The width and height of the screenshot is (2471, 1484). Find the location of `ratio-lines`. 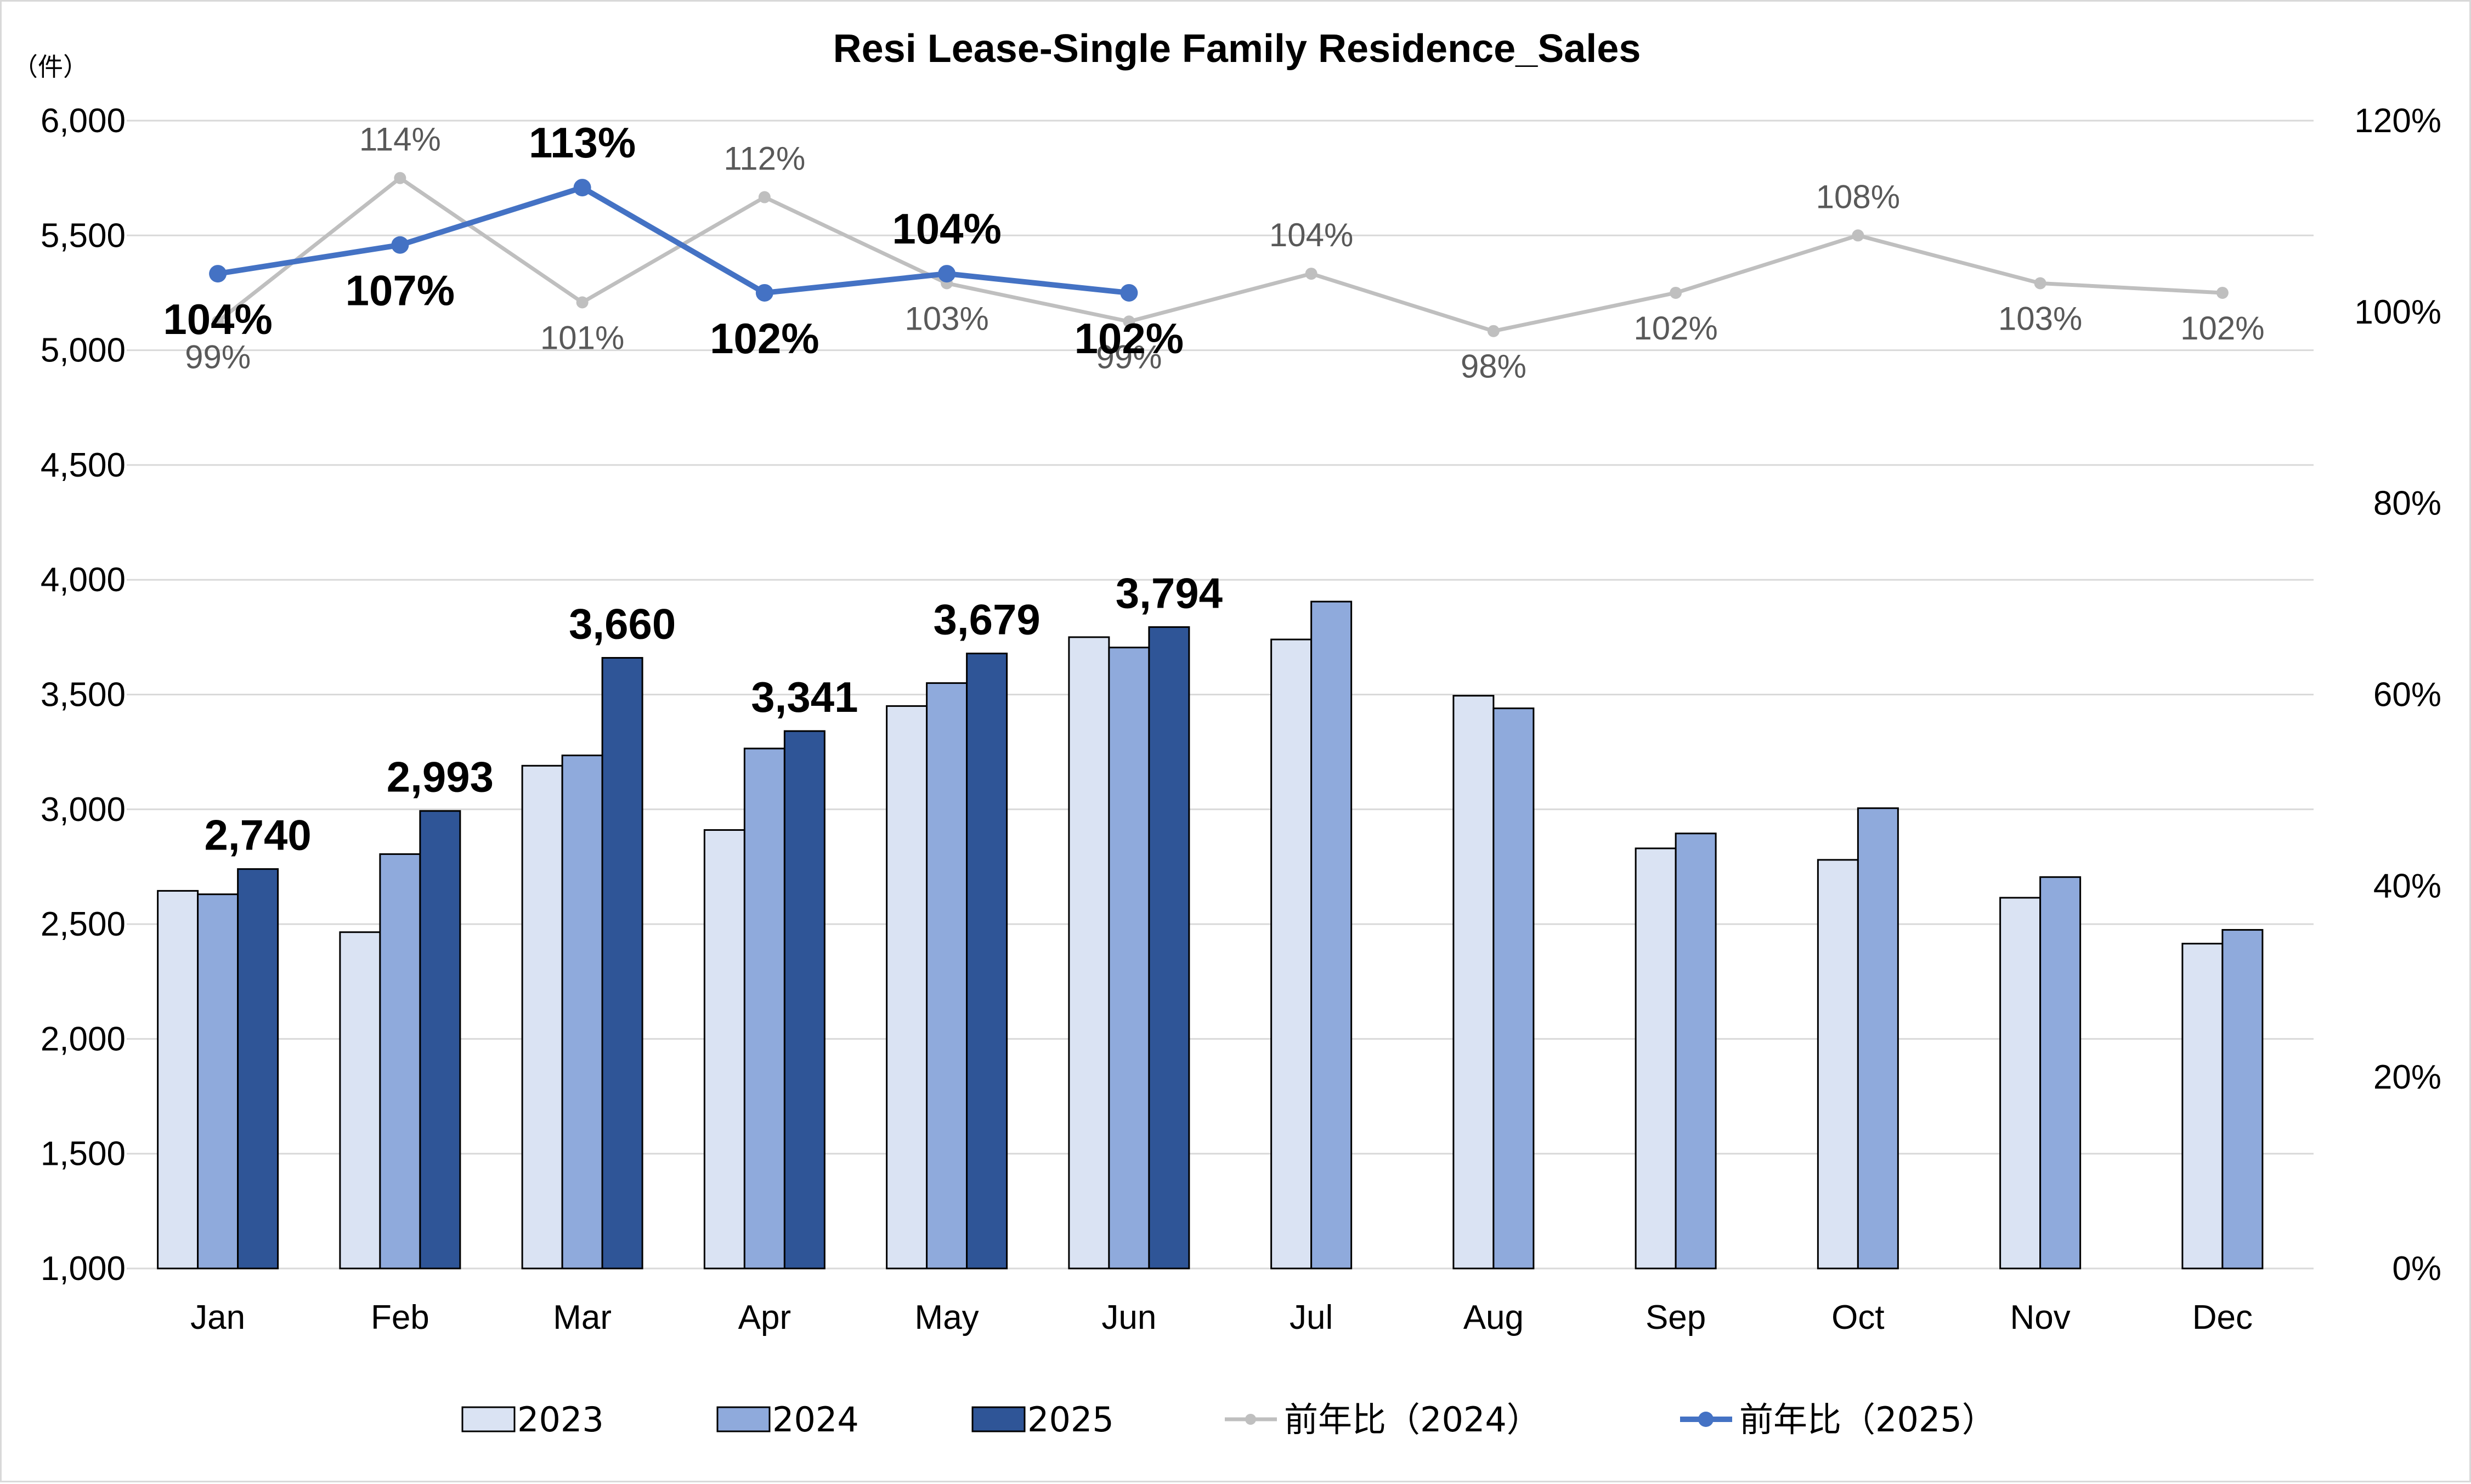

ratio-lines is located at coordinates (1219, 255).